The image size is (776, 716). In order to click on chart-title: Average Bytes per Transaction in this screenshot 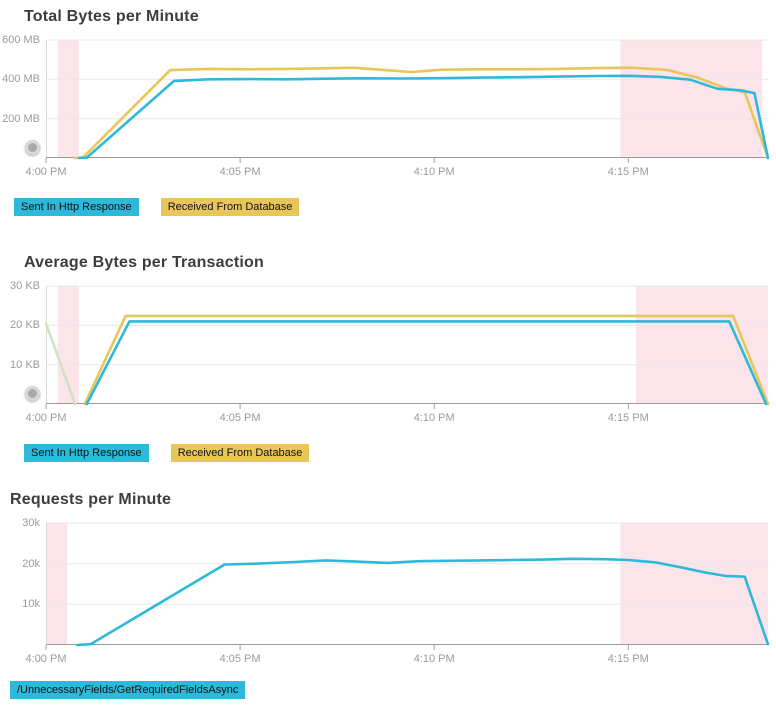, I will do `click(144, 262)`.